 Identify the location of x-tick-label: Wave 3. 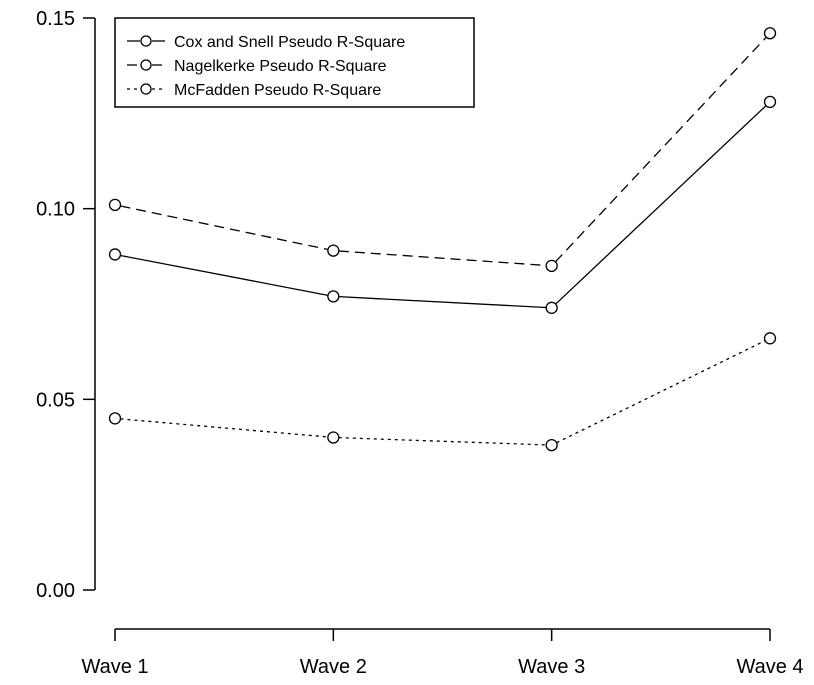
(551, 667).